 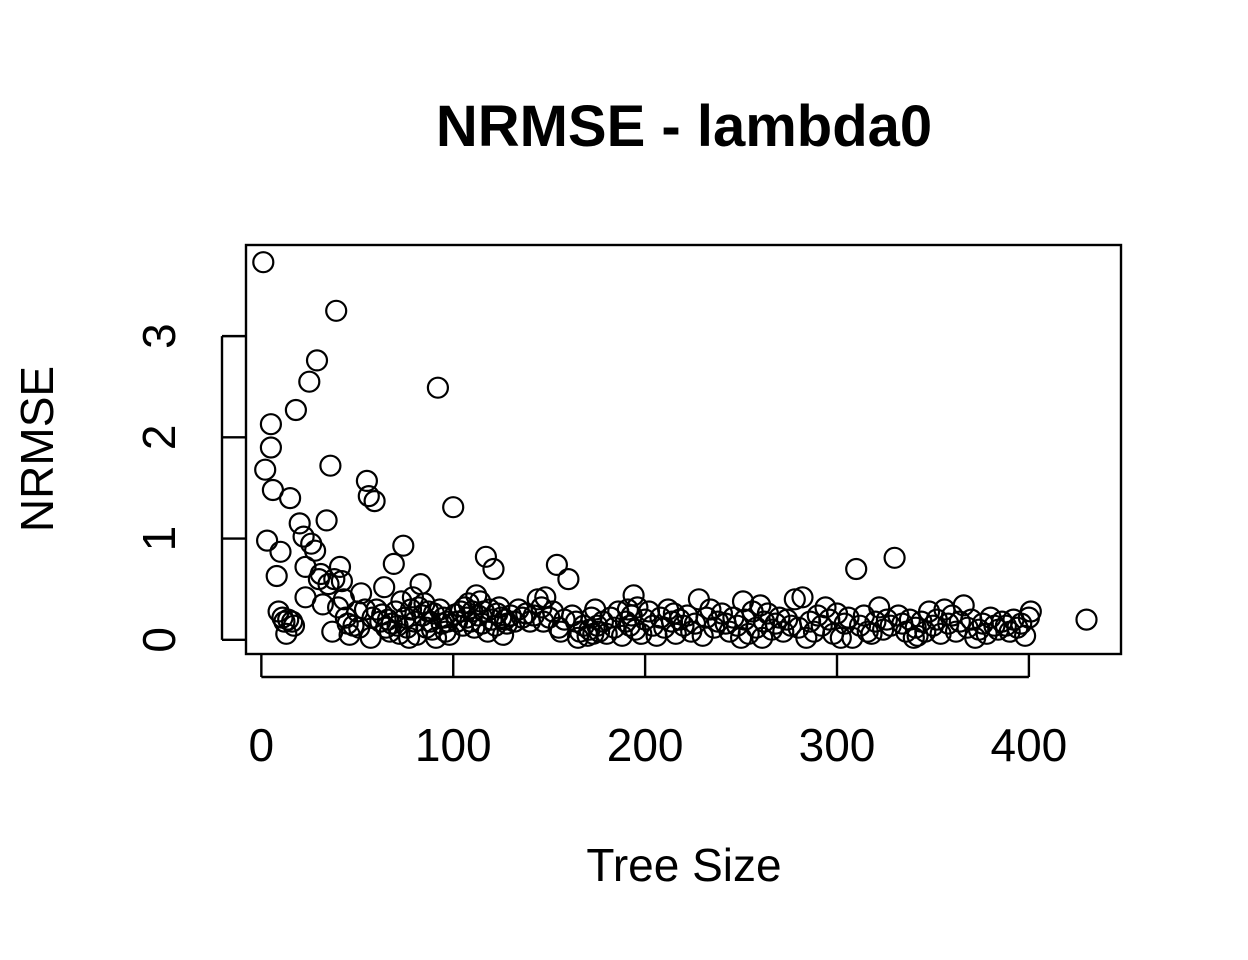 What do you see at coordinates (1029, 745) in the screenshot?
I see `x-tick-label: 400` at bounding box center [1029, 745].